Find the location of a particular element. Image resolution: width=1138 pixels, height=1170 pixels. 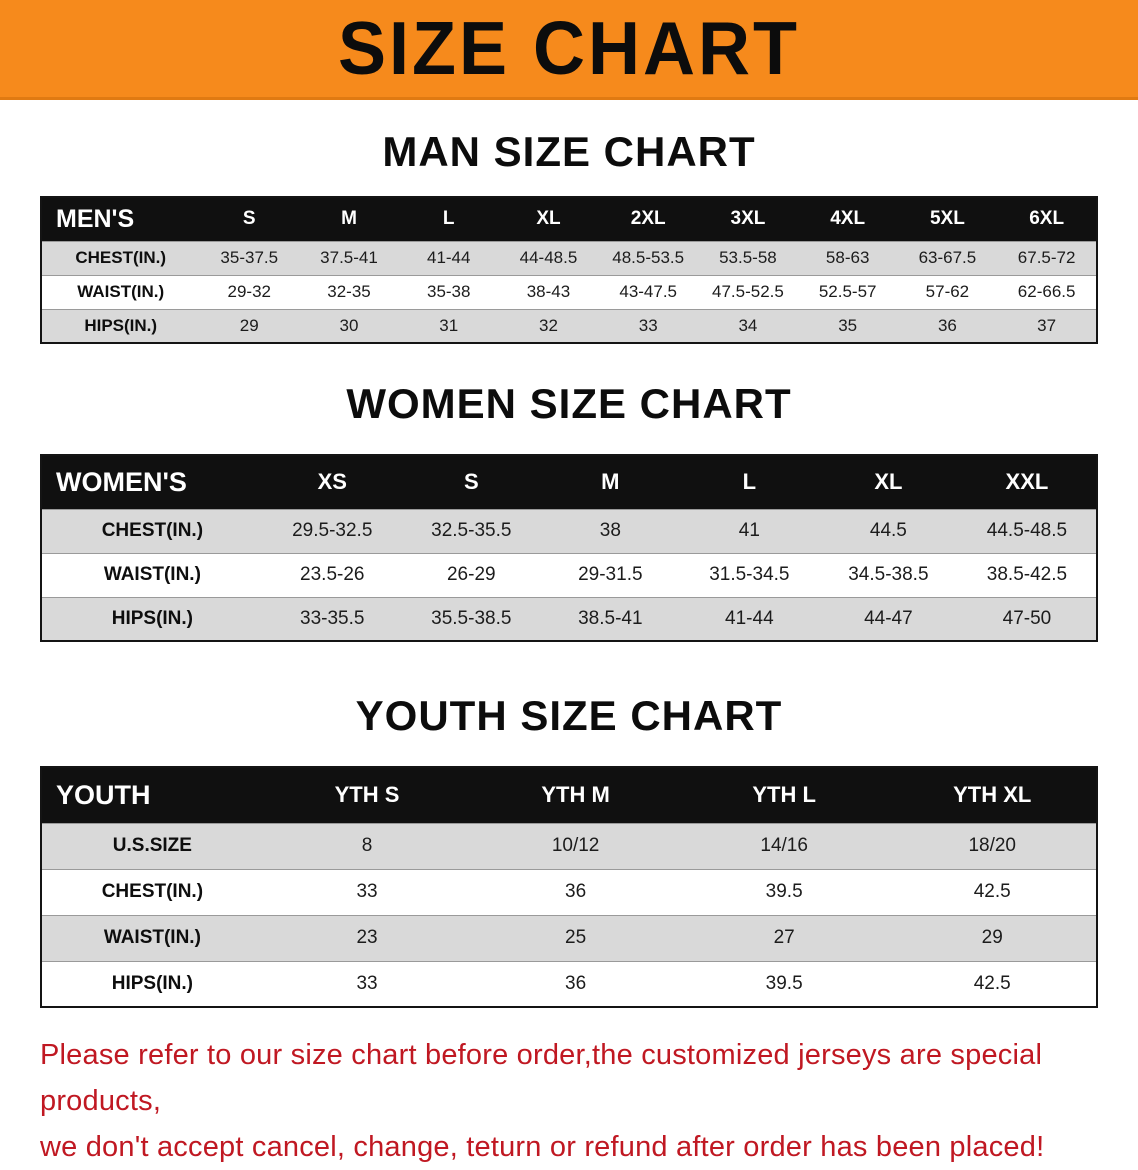

size-value-cell: 63-67.5 is located at coordinates (947, 257).